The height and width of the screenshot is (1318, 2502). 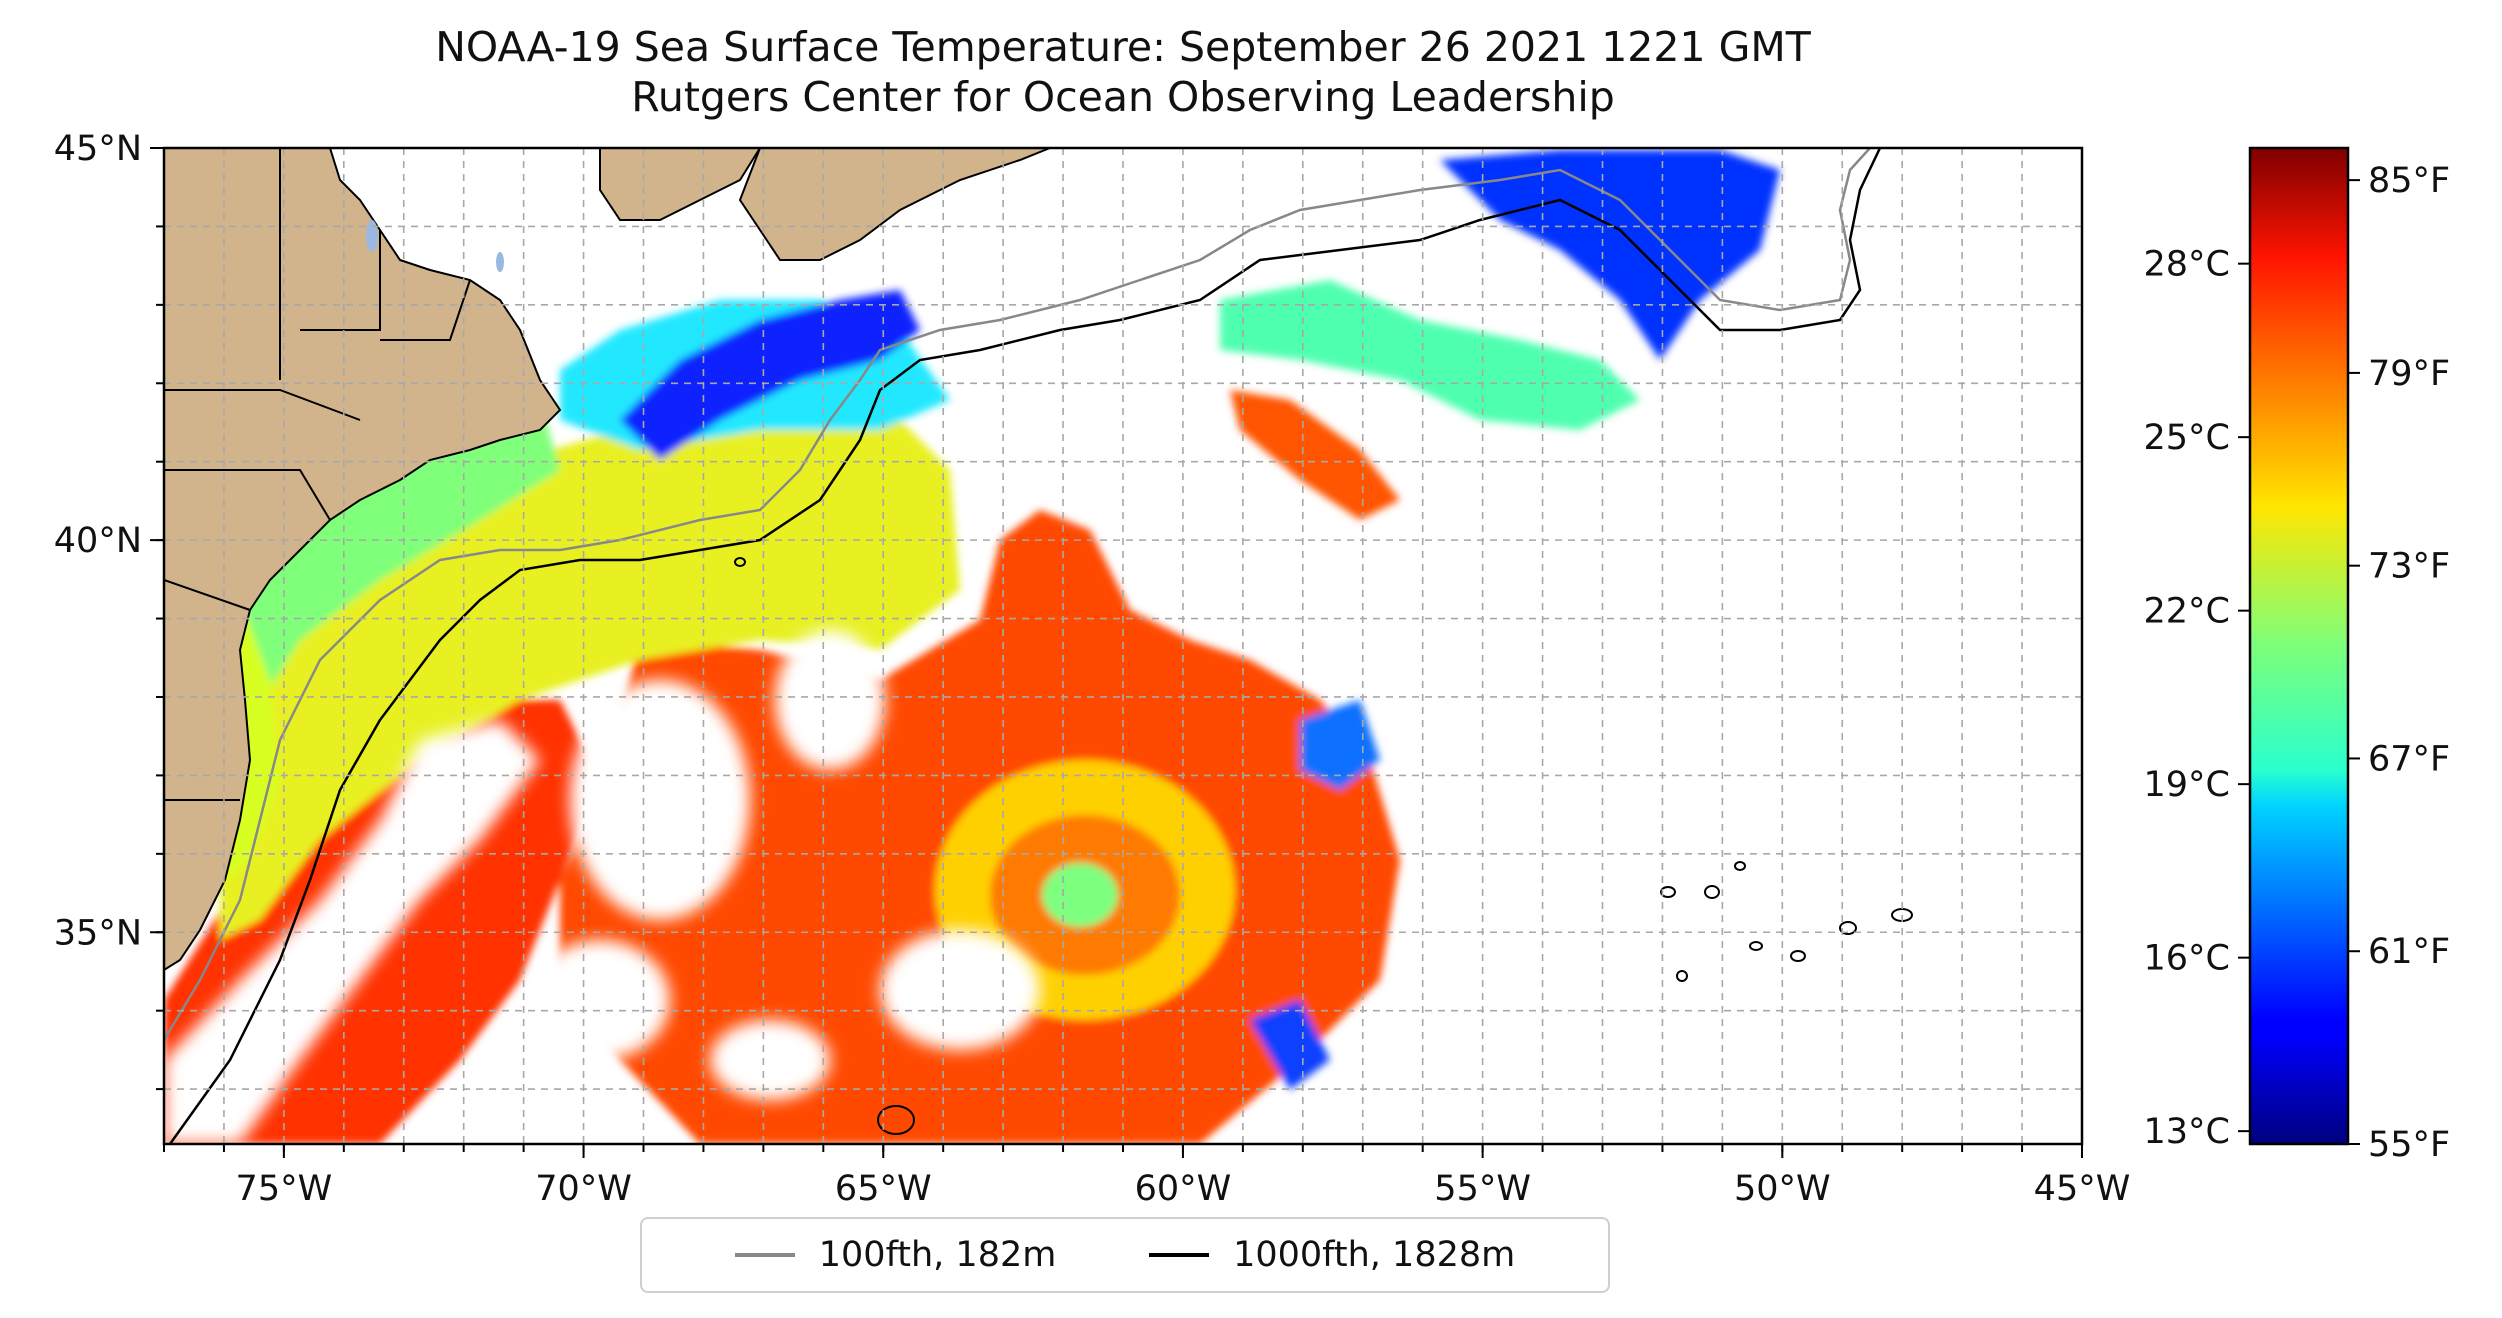 What do you see at coordinates (600, 1000) in the screenshot?
I see `cloud-gap-south` at bounding box center [600, 1000].